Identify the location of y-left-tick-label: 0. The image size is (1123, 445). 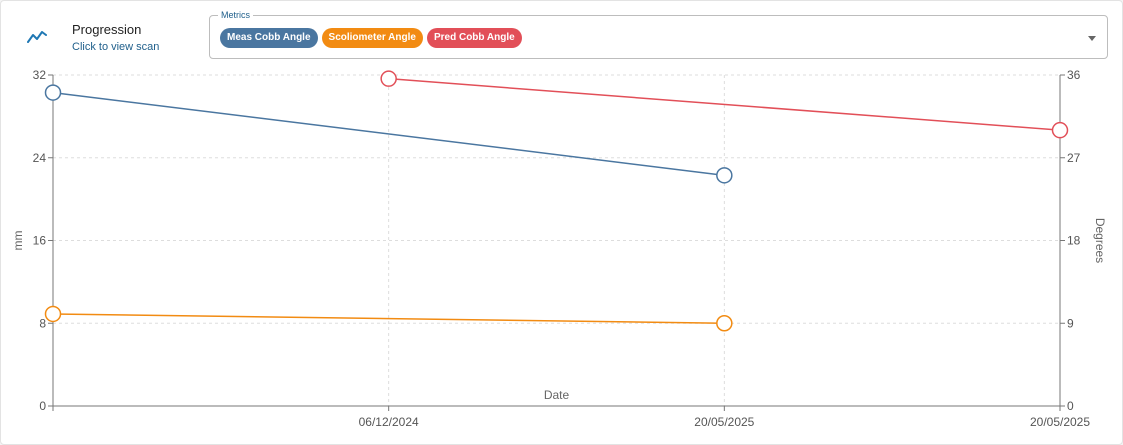
(42, 406).